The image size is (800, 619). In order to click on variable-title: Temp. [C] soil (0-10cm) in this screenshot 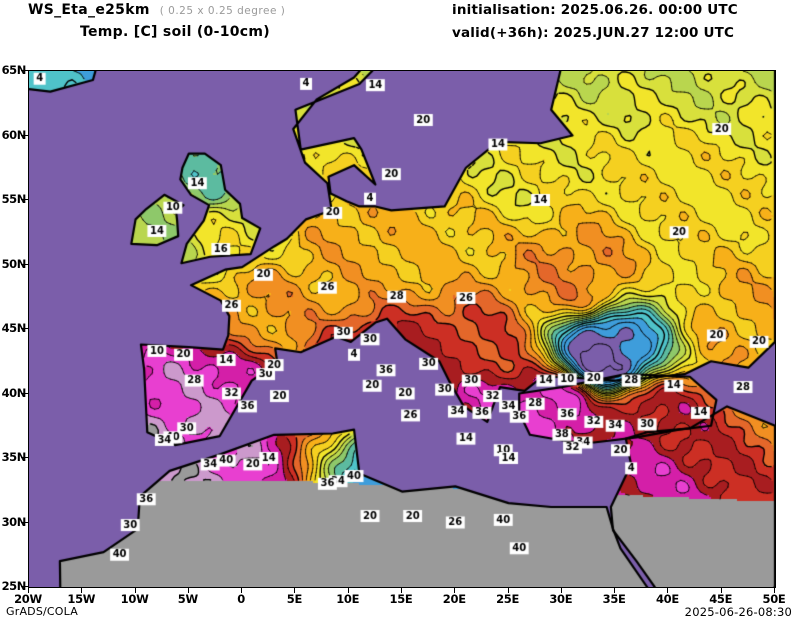, I will do `click(175, 32)`.